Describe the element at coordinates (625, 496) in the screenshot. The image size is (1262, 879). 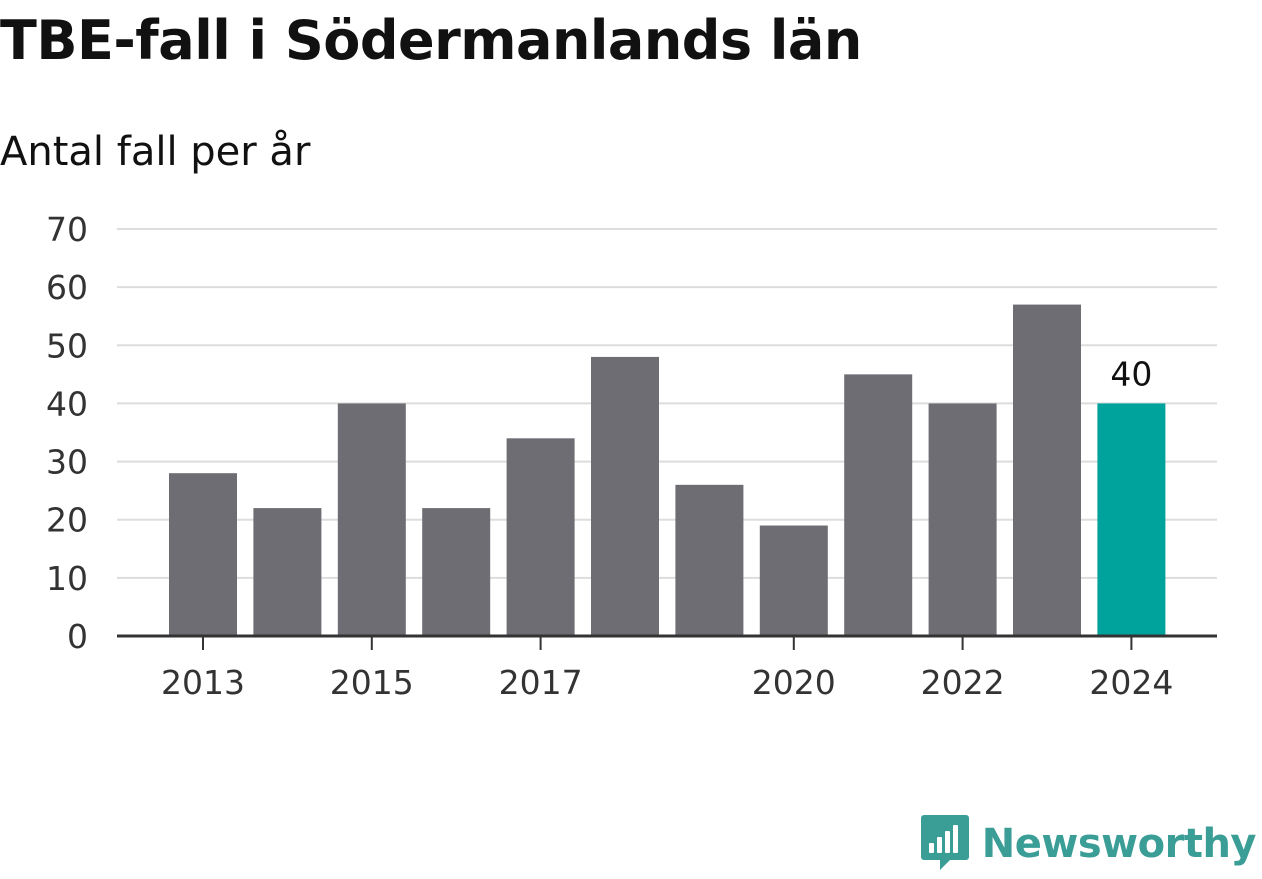
I see `bar-2018` at that location.